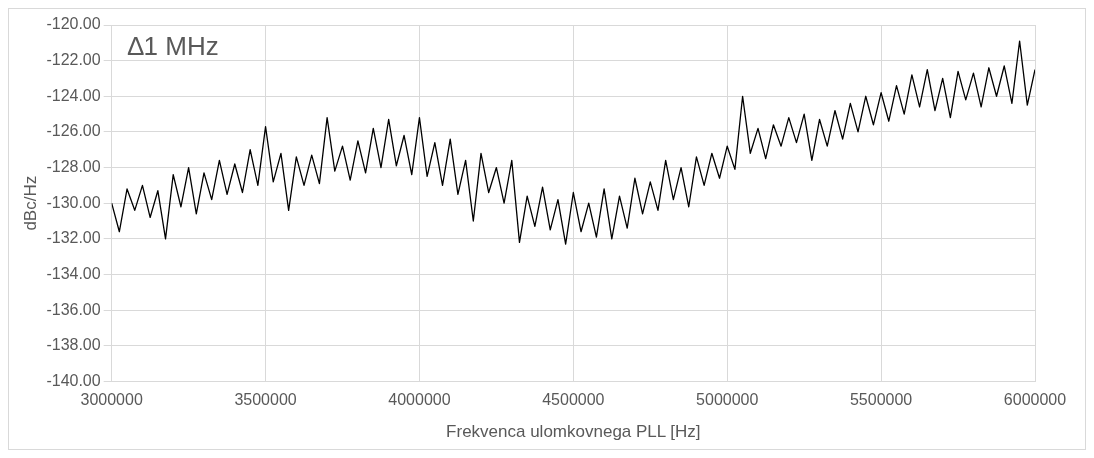 The height and width of the screenshot is (458, 1094). What do you see at coordinates (73, 273) in the screenshot?
I see `y-tick-label: -134.00` at bounding box center [73, 273].